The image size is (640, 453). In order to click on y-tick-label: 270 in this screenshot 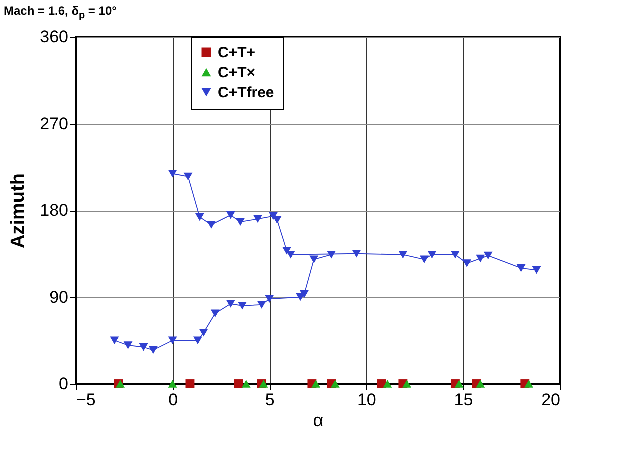, I will do `click(54, 124)`.